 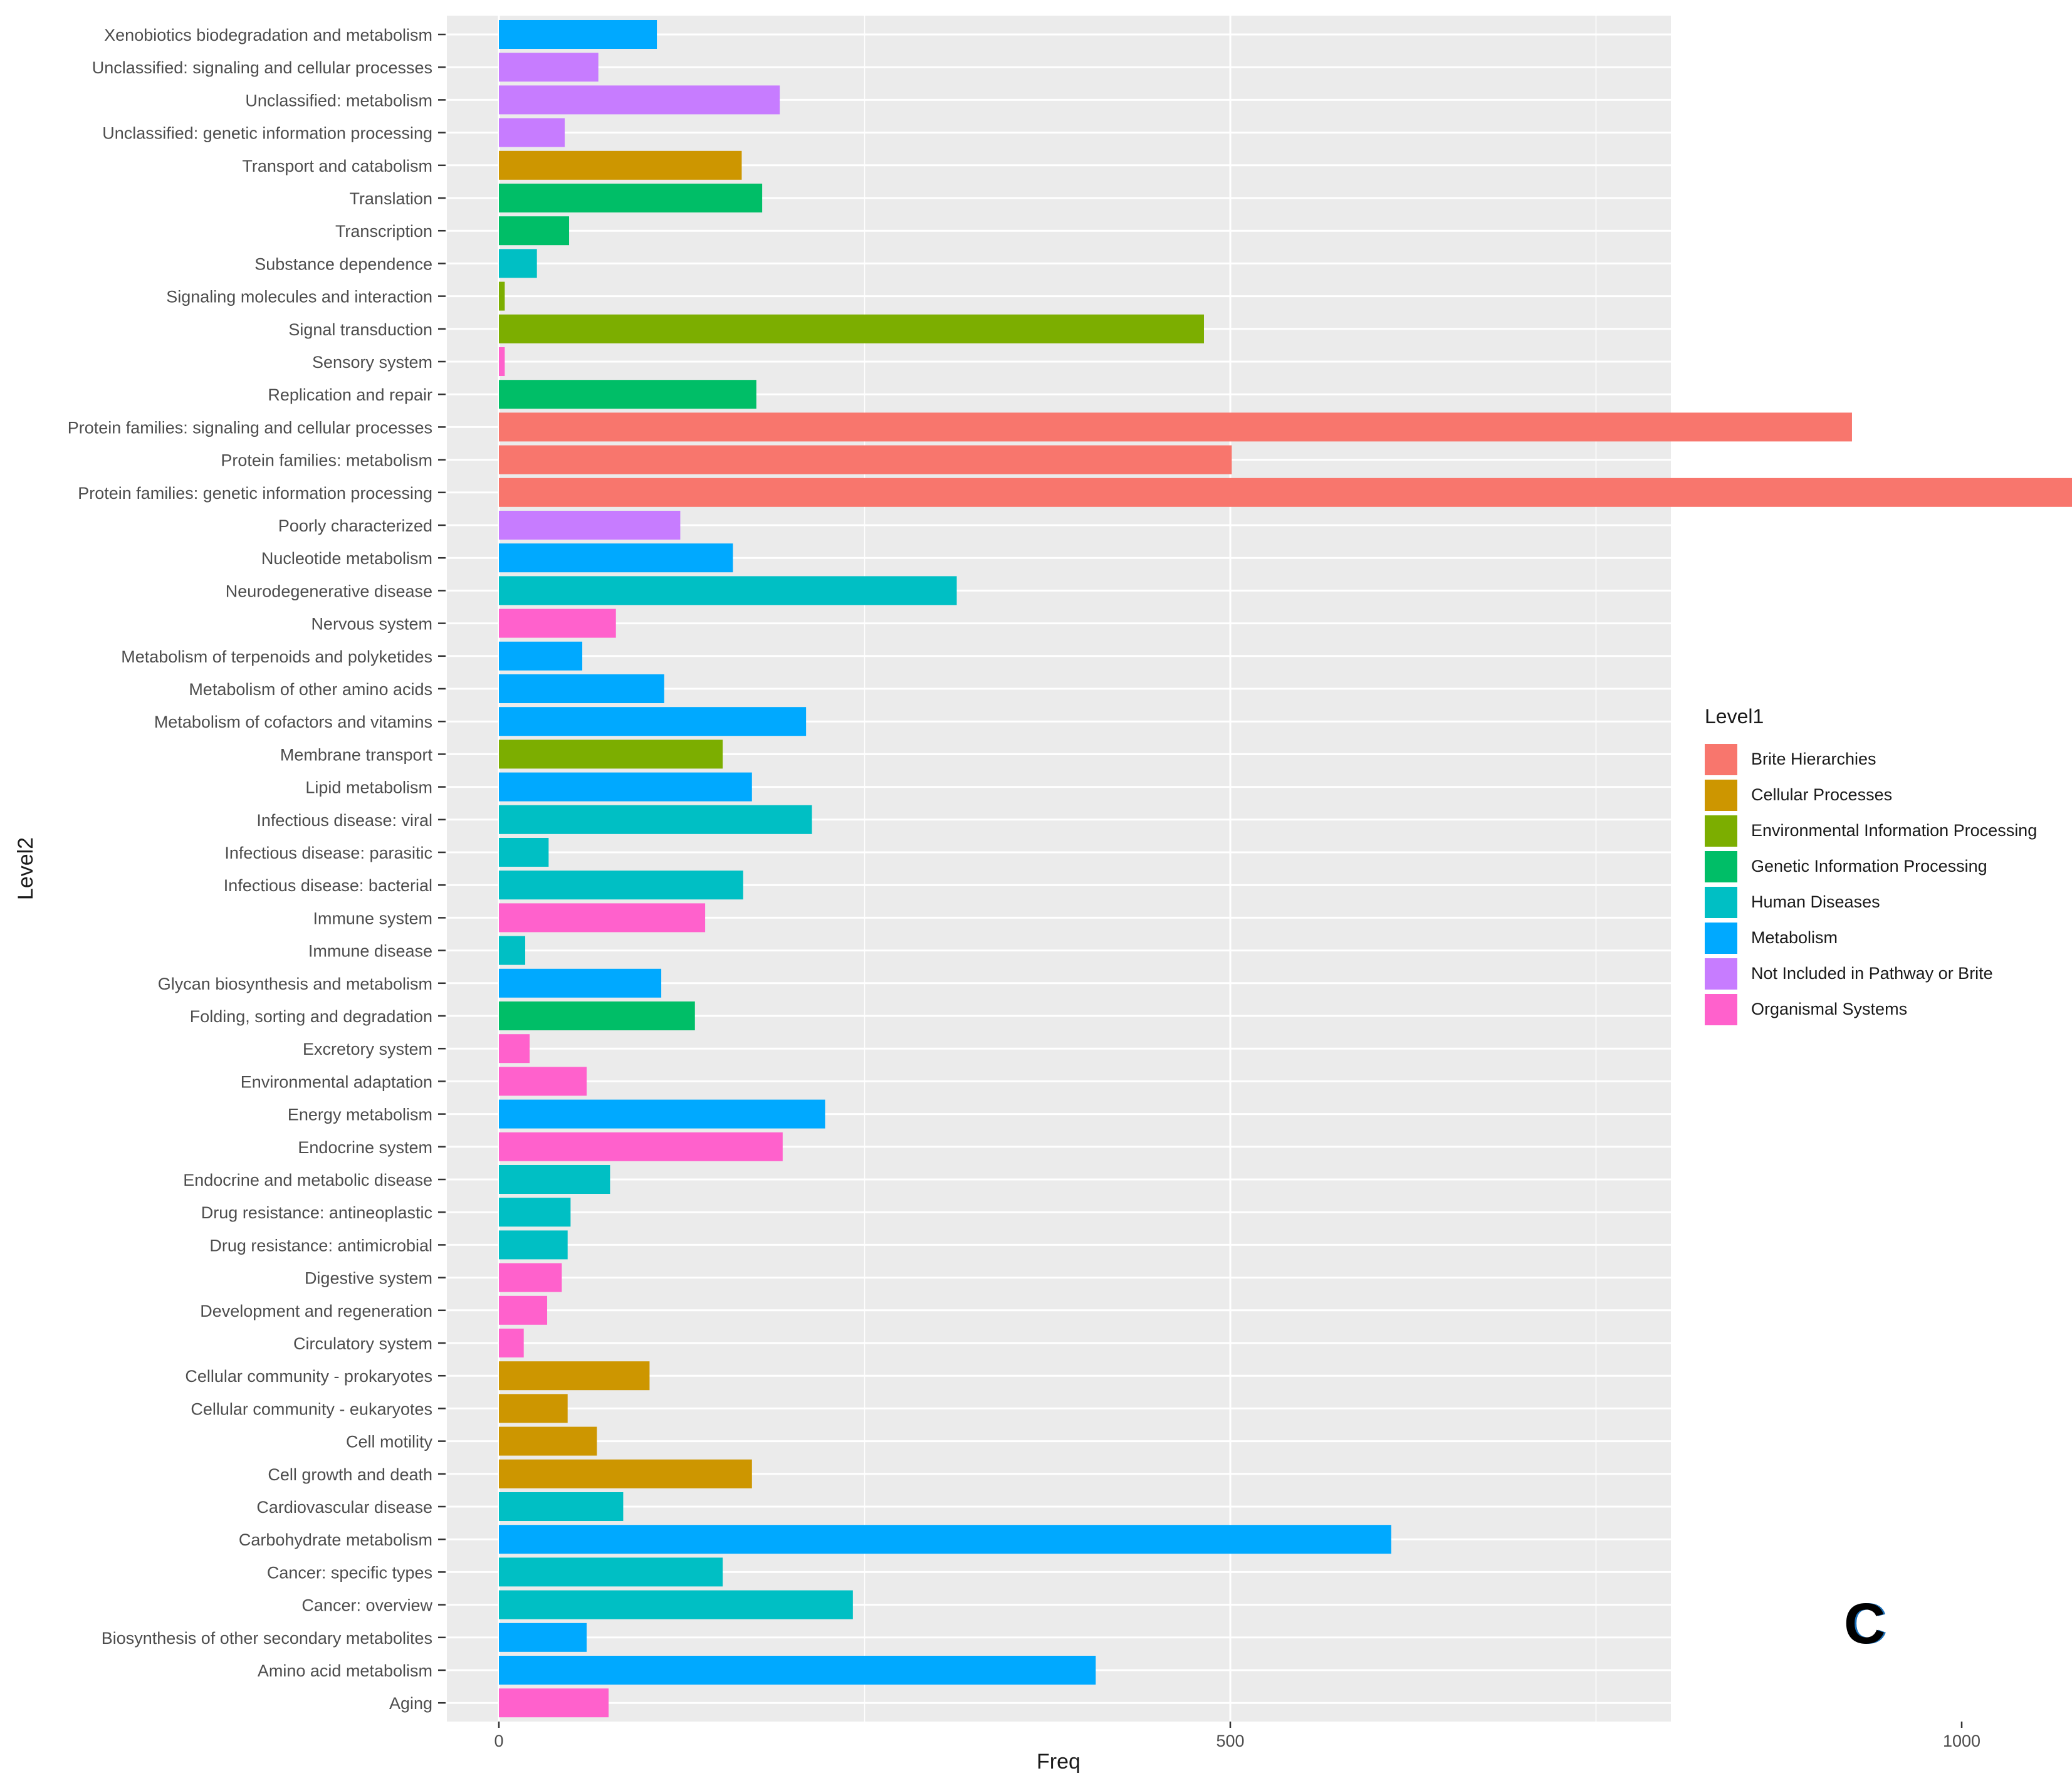 I want to click on y-tick-label: Replication and repair, so click(x=350, y=394).